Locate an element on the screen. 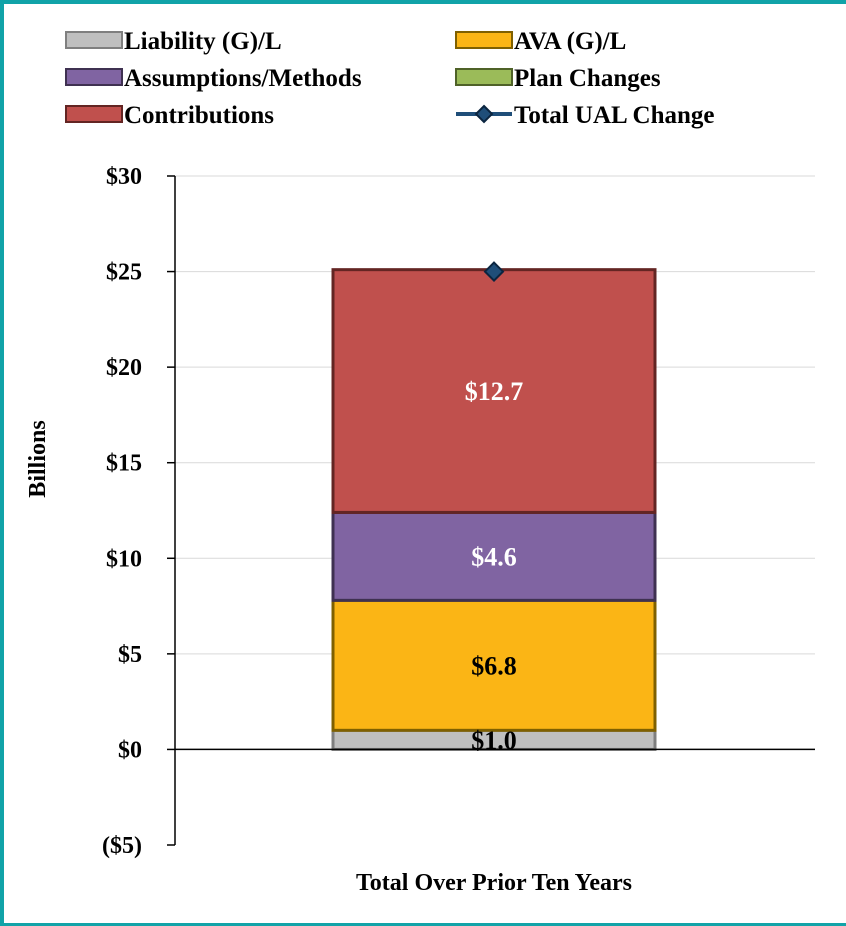  data-label-liability-g-l: $1.0 is located at coordinates (494, 740).